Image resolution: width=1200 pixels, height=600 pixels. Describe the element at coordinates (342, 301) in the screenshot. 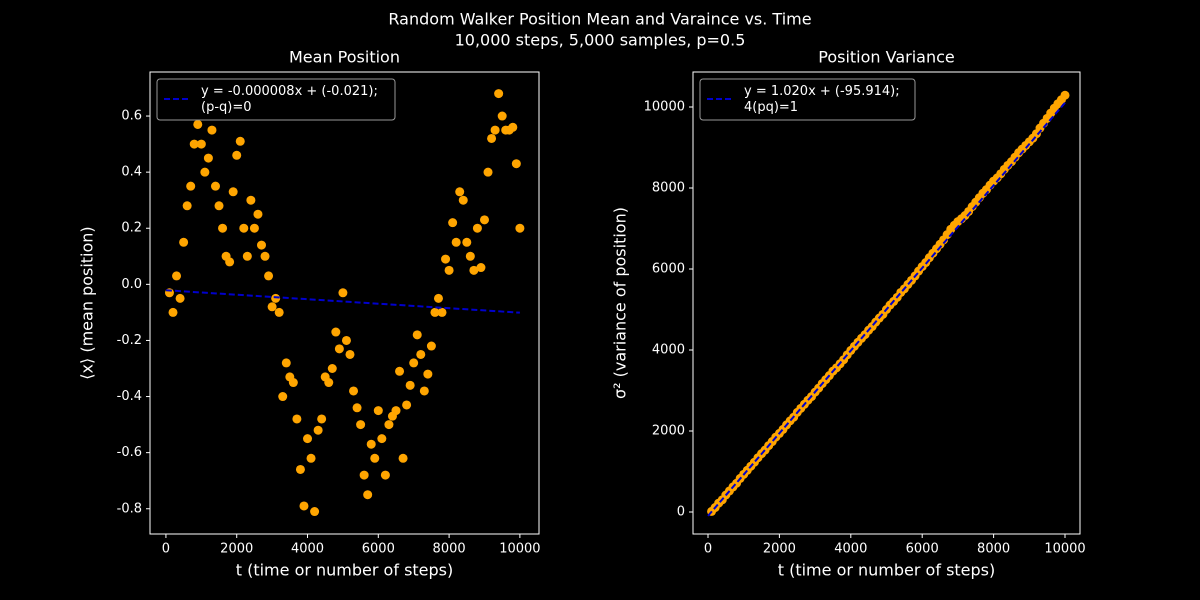

I see `fit-line` at that location.